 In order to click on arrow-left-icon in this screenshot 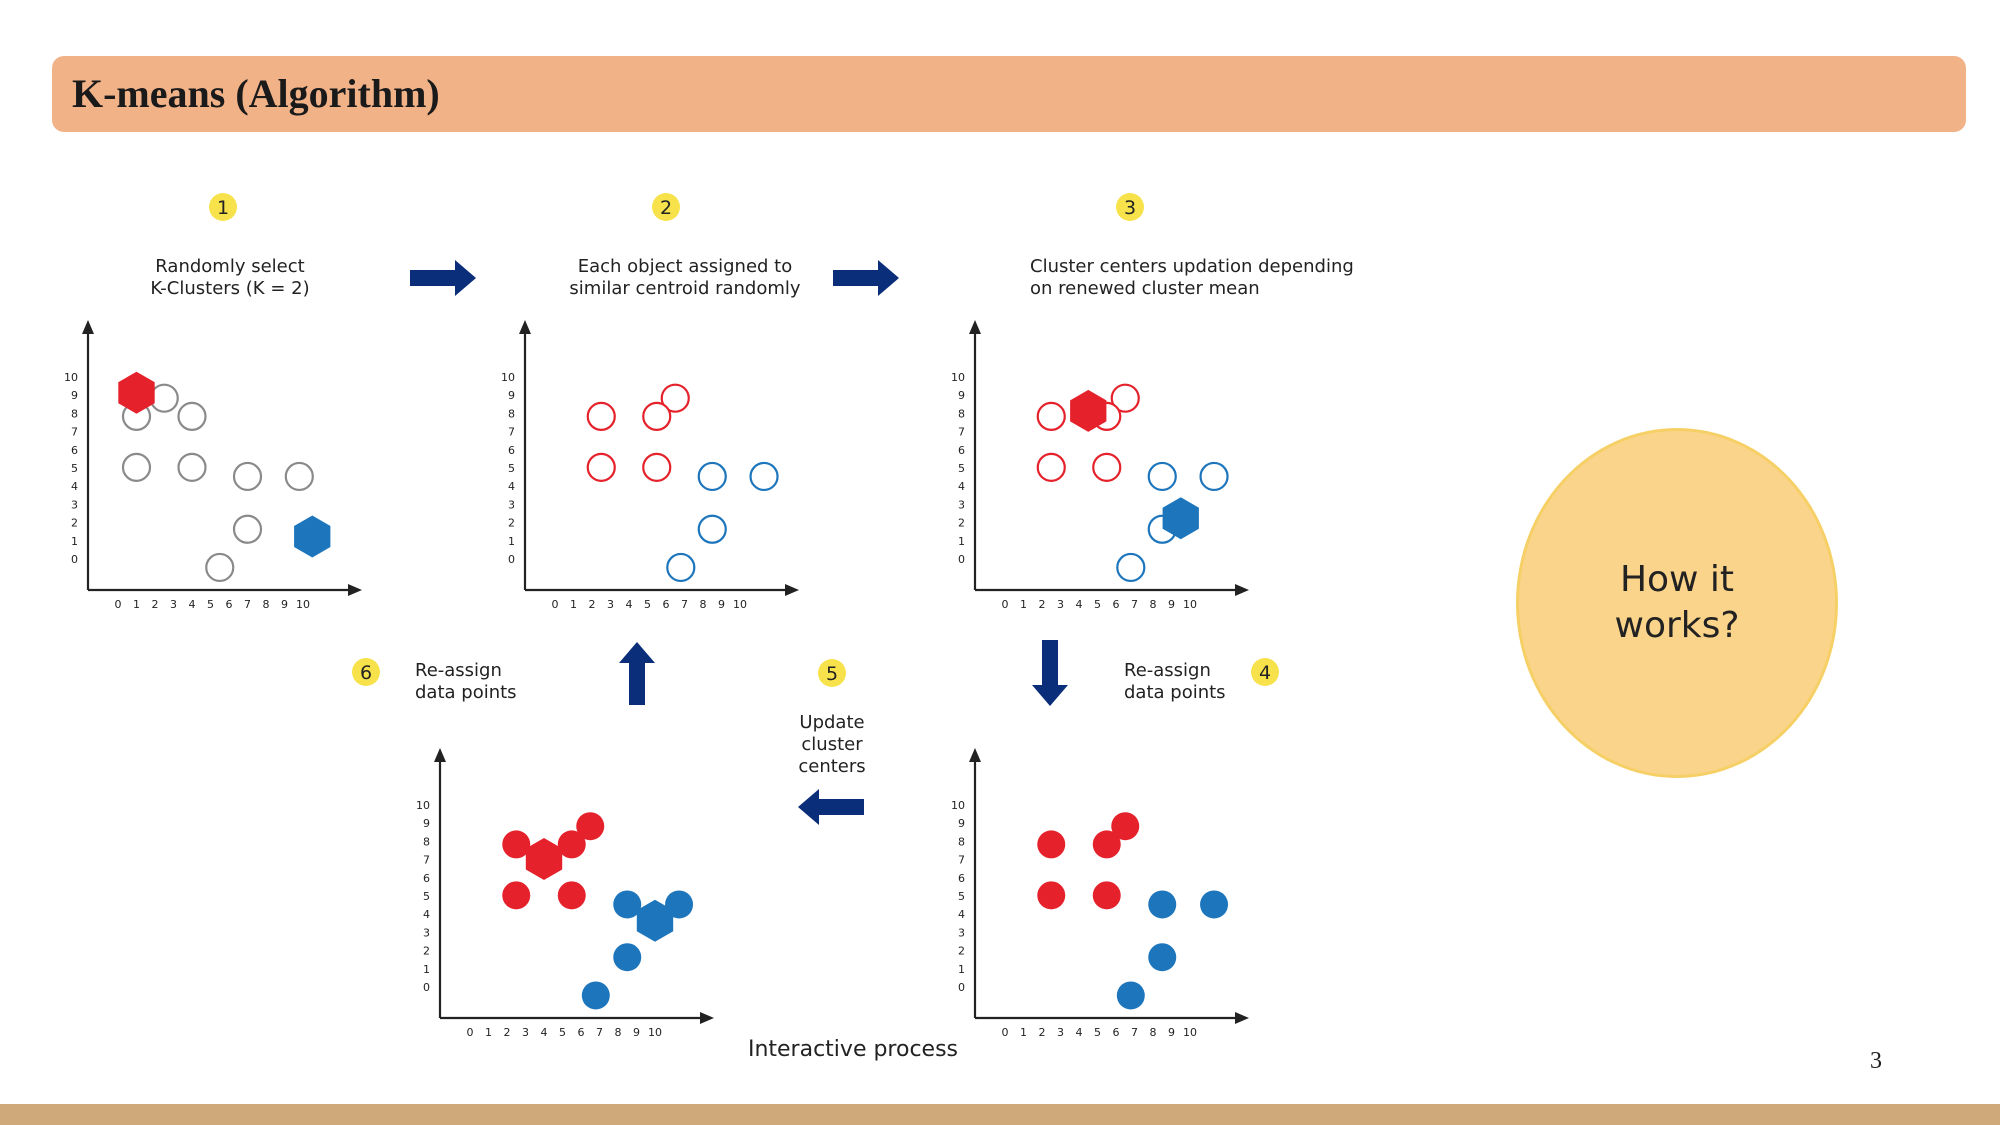, I will do `click(831, 807)`.